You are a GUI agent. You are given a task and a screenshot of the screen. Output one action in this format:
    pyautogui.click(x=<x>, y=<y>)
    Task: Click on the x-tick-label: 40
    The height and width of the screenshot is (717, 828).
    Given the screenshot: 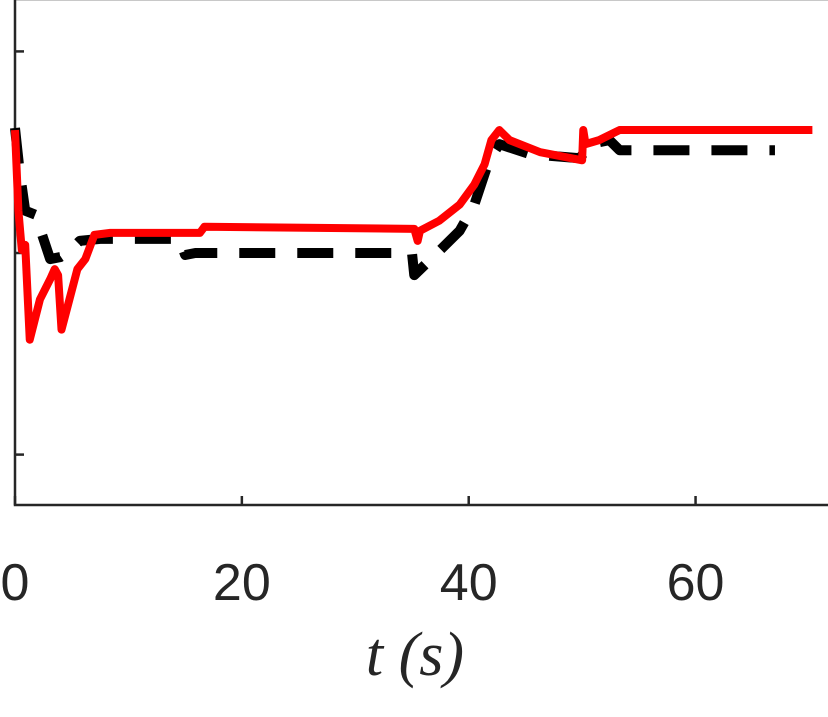 What is the action you would take?
    pyautogui.click(x=469, y=583)
    